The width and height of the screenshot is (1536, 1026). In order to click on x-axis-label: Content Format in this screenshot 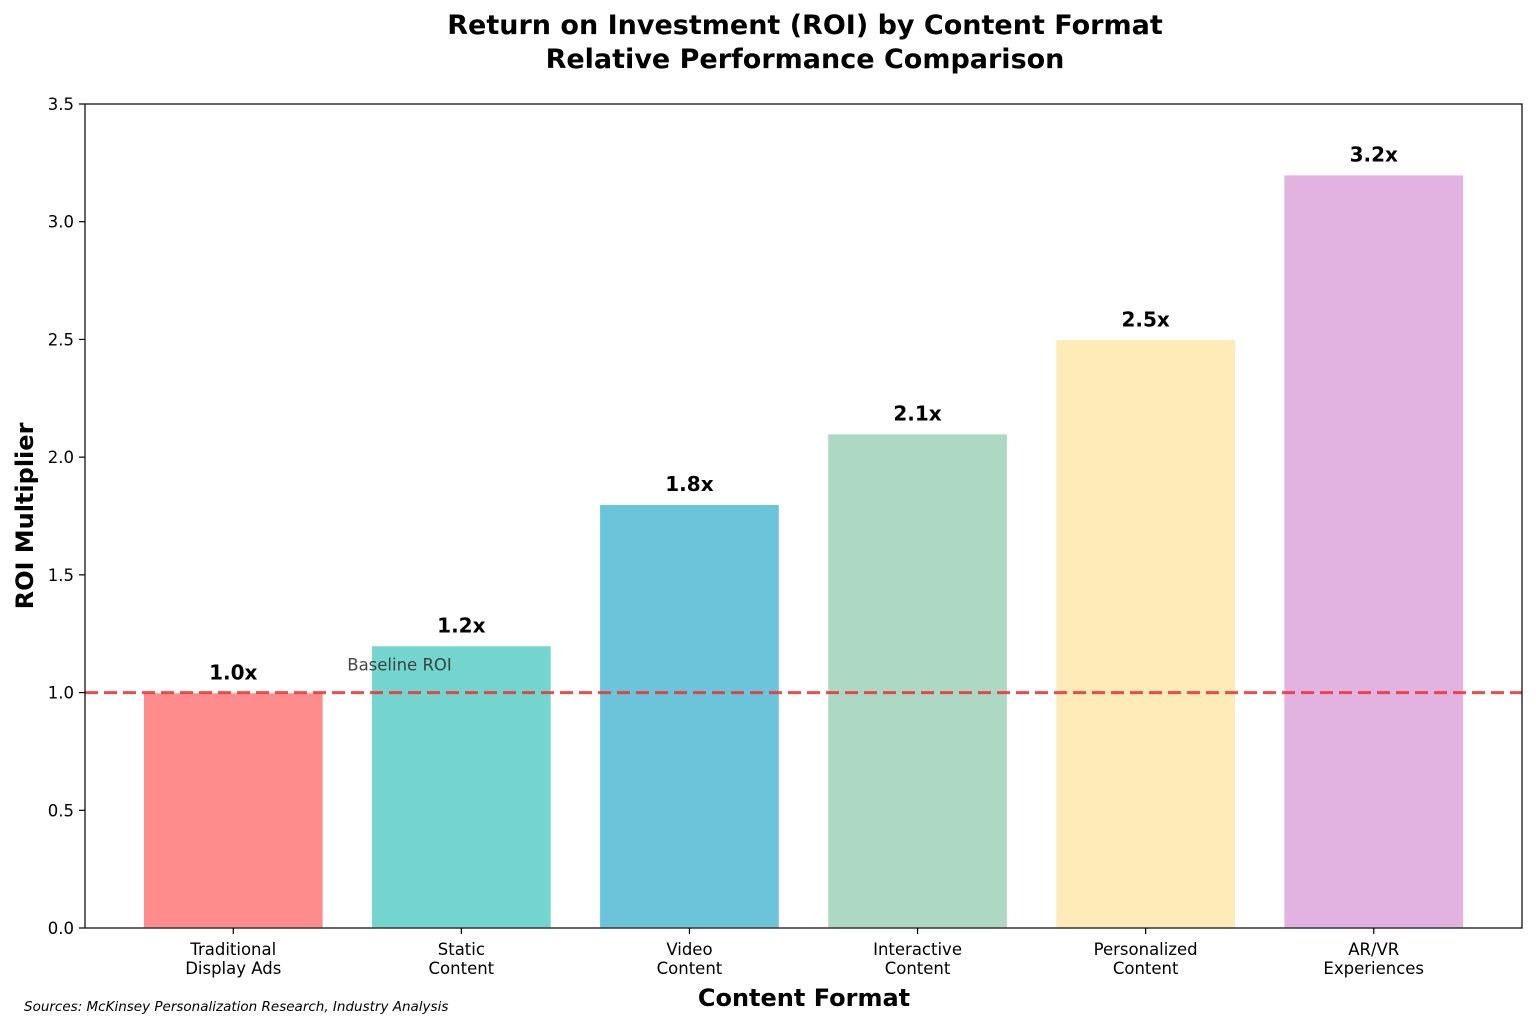, I will do `click(804, 998)`.